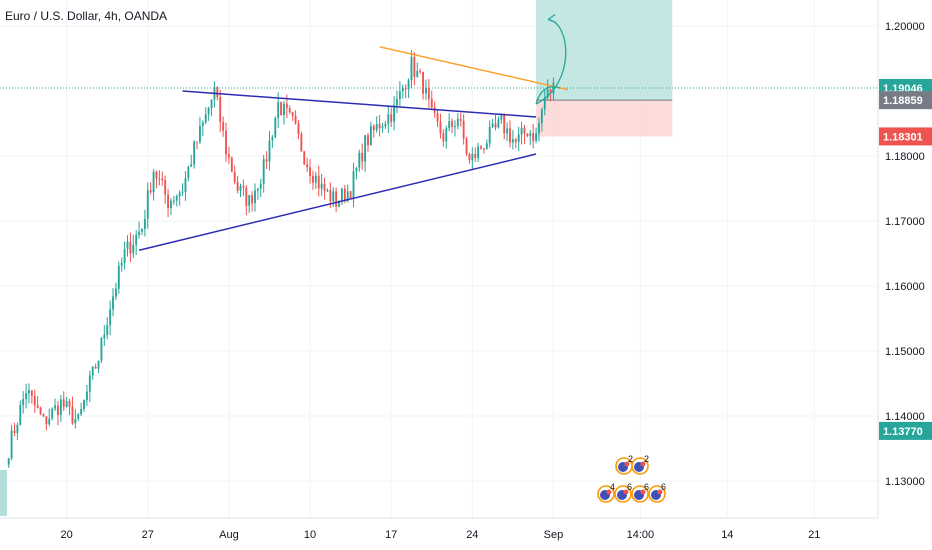  What do you see at coordinates (554, 535) in the screenshot?
I see `x-tick-label: Sep` at bounding box center [554, 535].